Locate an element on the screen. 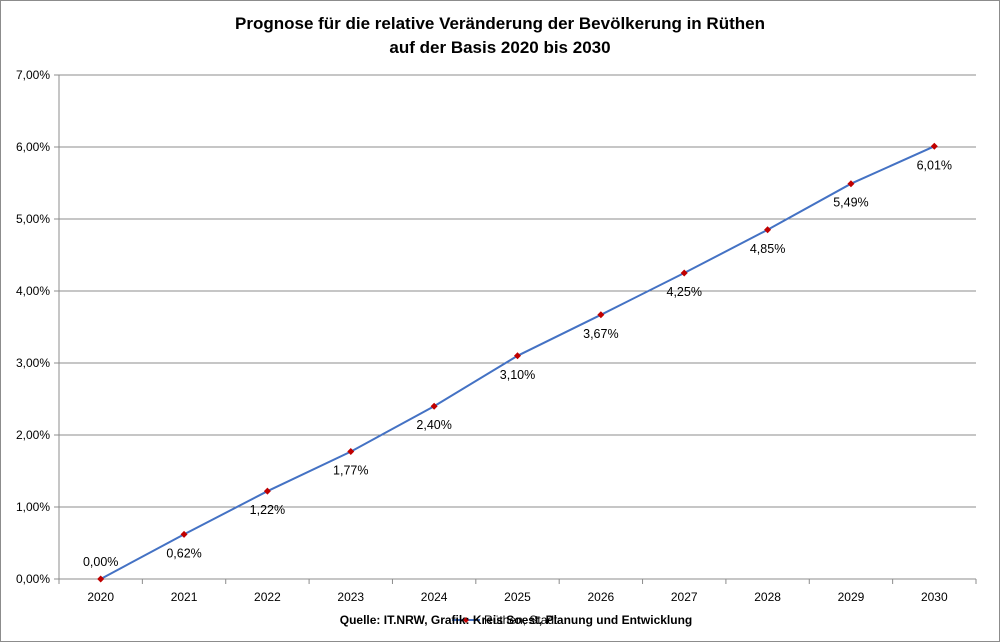 The image size is (1000, 642). legend-label: Rüthen, Stadt is located at coordinates (521, 620).